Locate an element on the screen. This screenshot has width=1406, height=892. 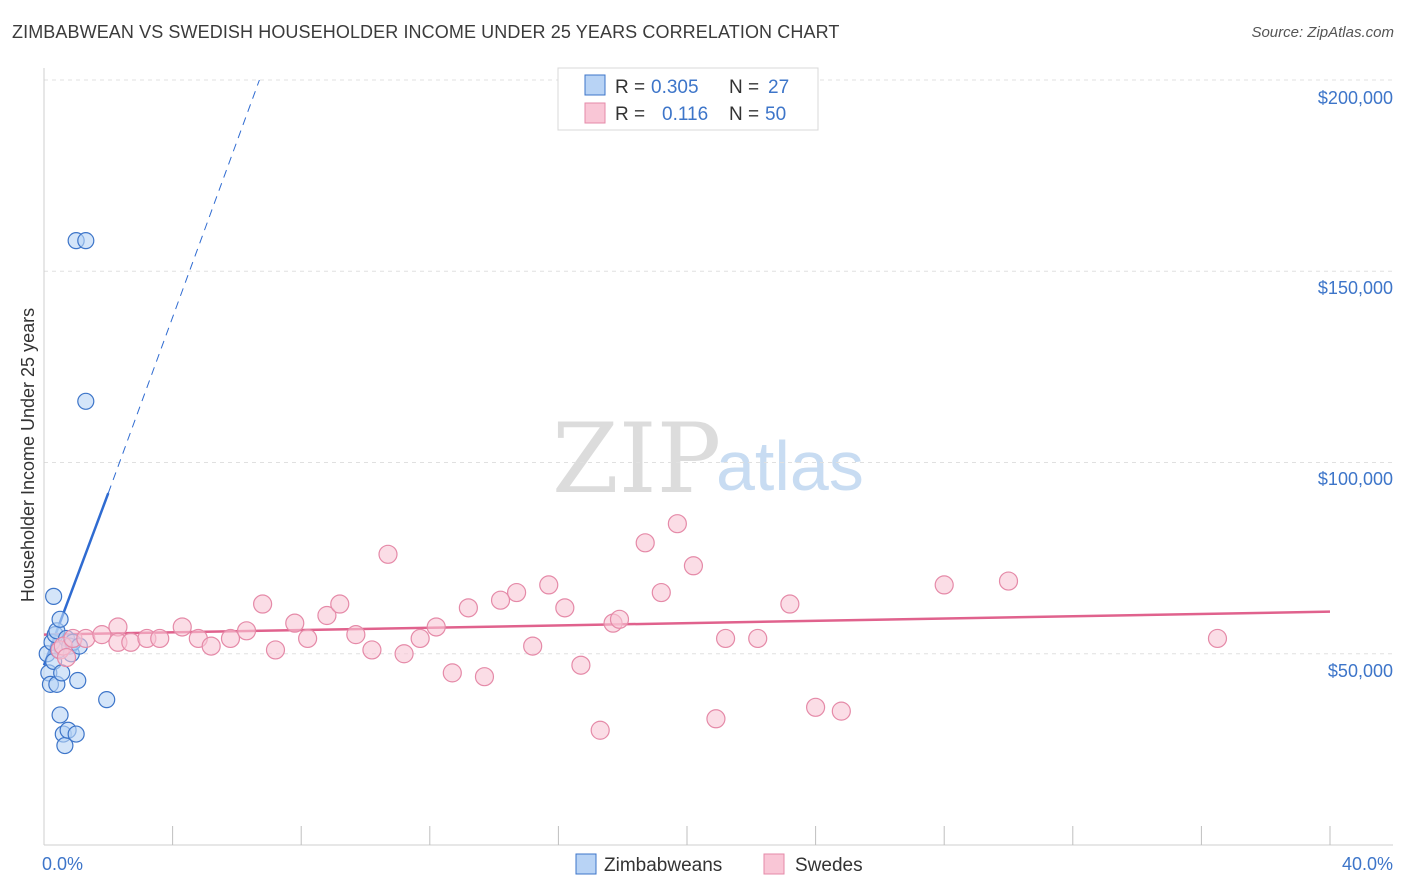
legend-swatch-zimbabweans is located at coordinates (595, 85).